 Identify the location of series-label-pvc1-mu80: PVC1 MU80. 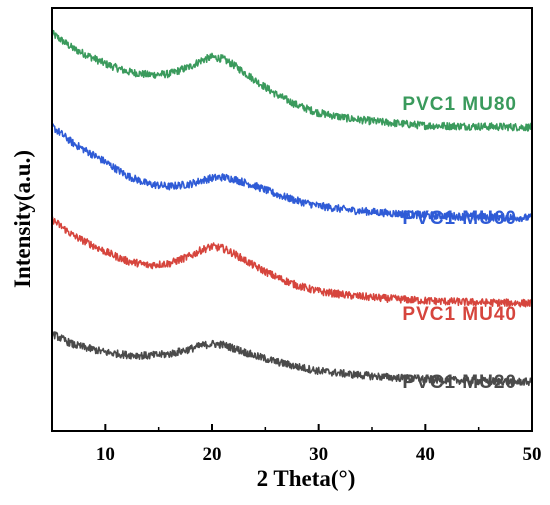
(459, 104).